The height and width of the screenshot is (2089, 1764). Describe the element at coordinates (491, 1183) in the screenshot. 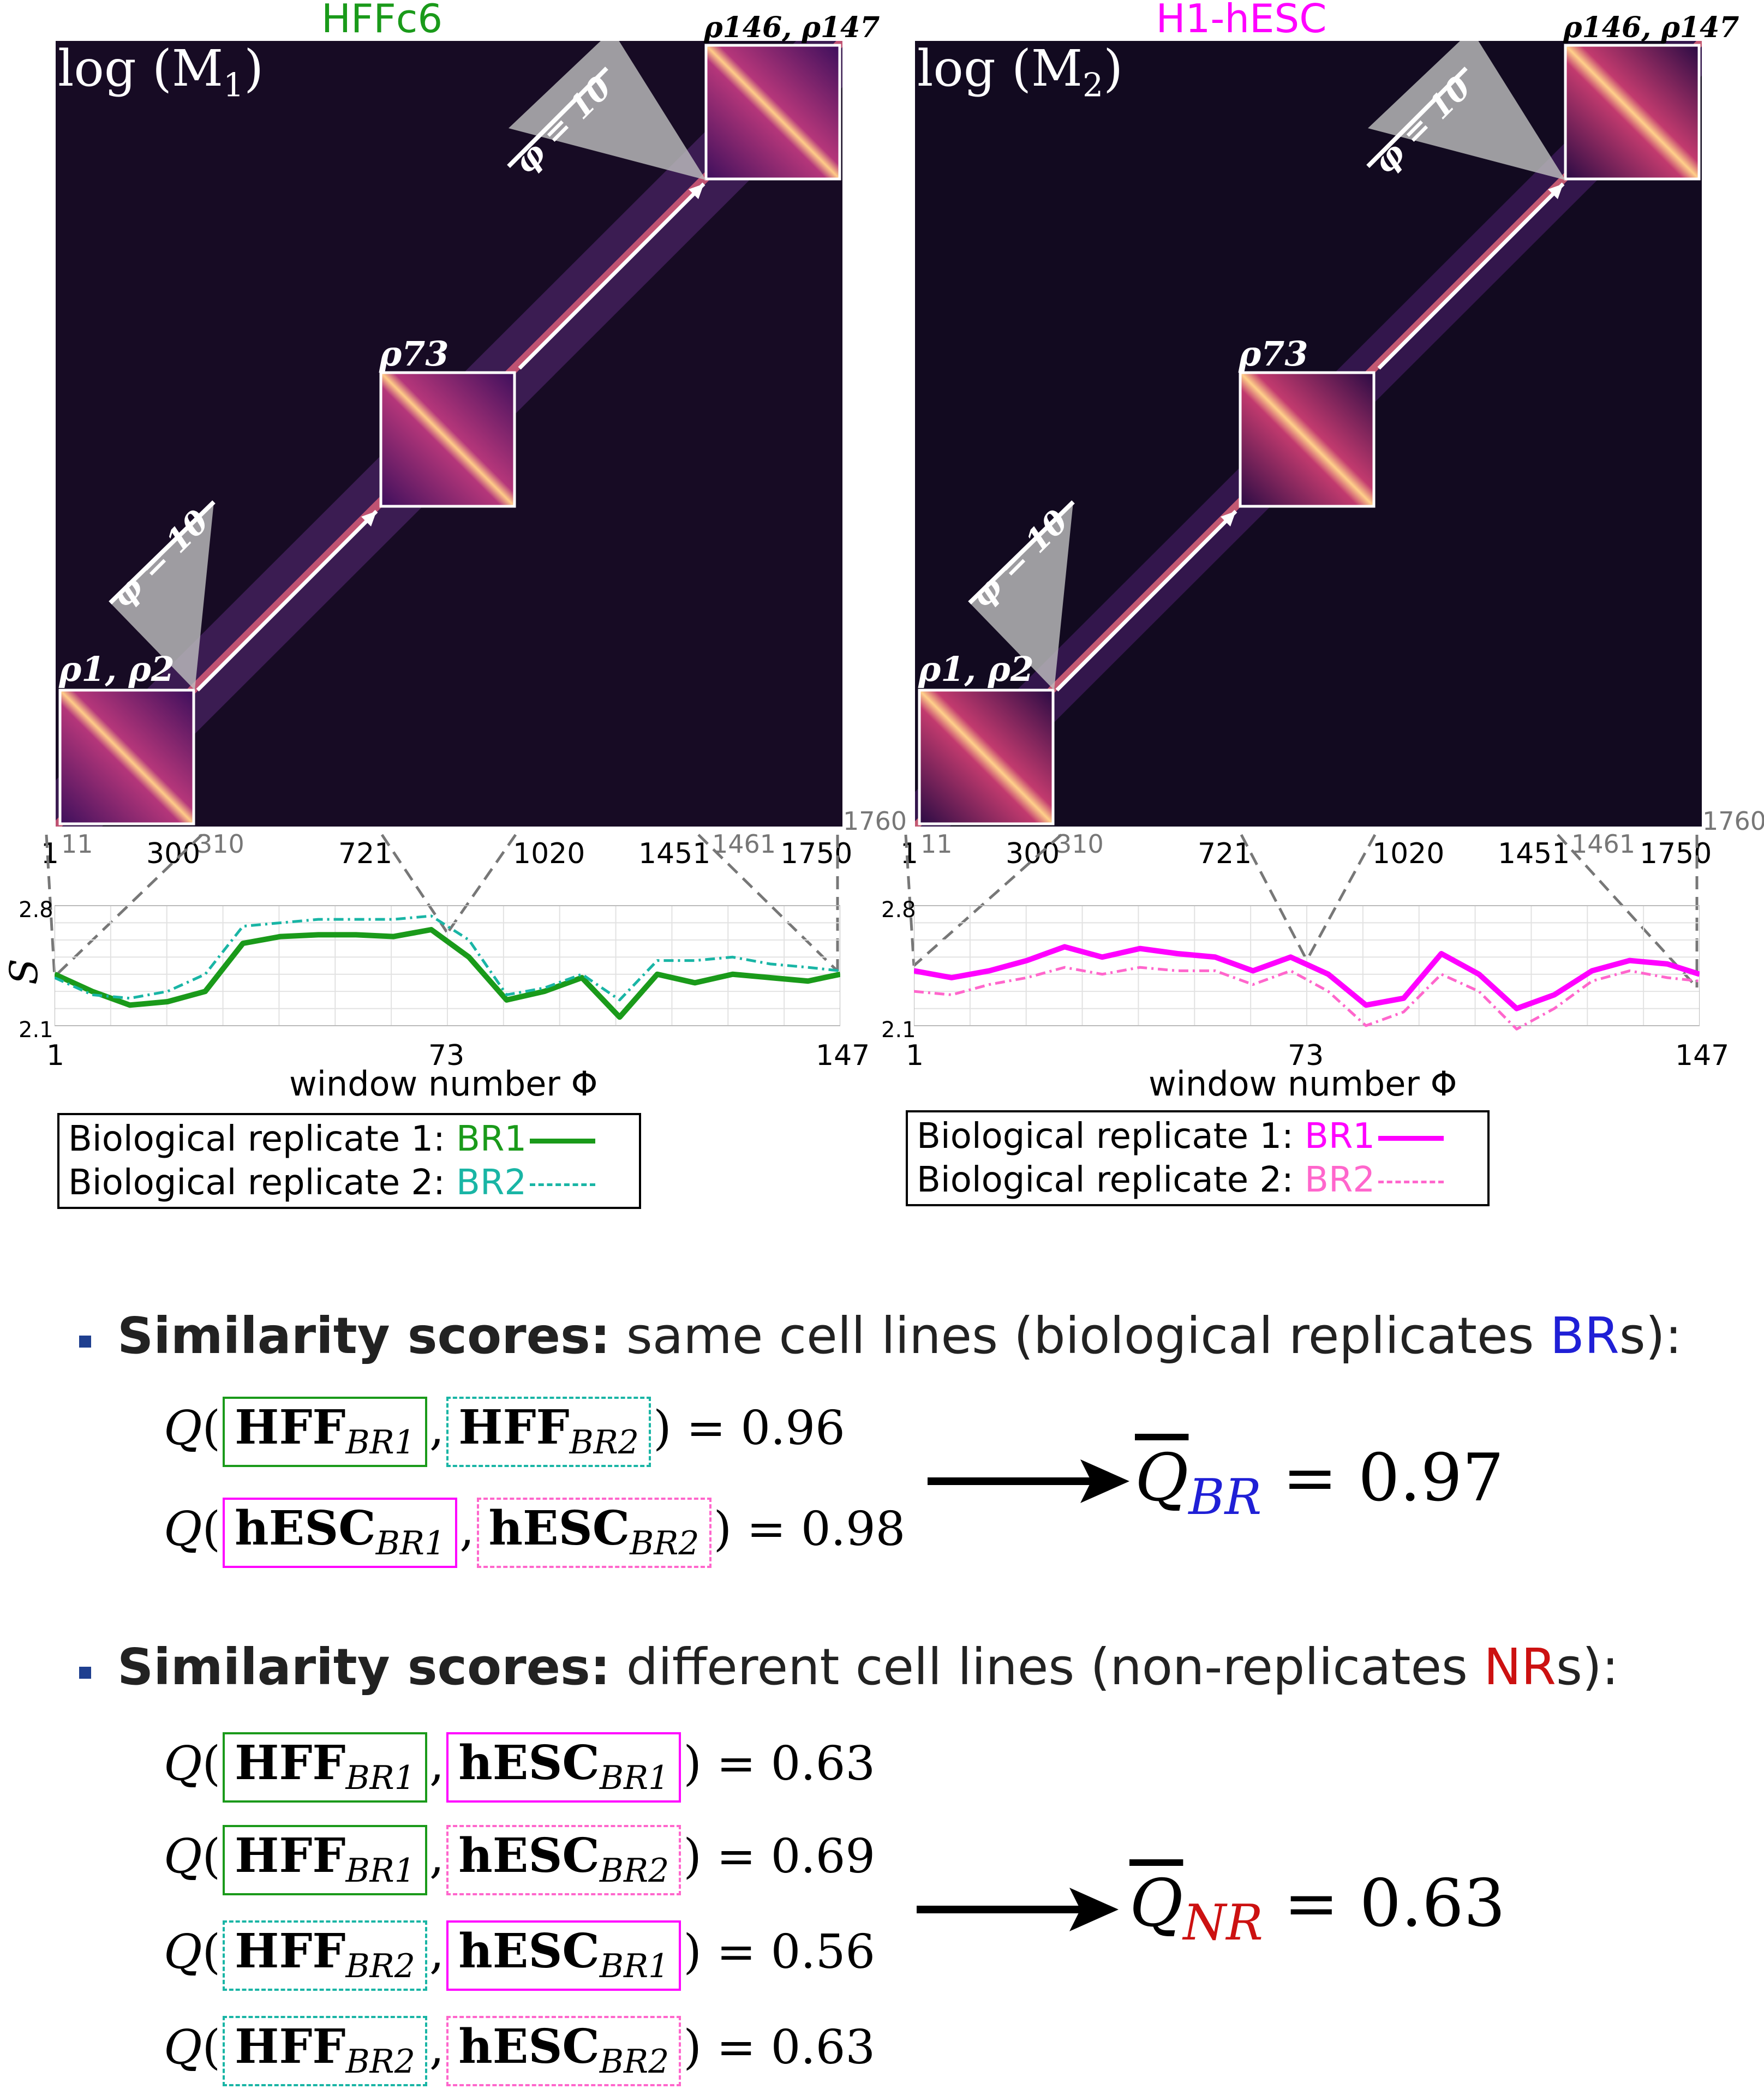

I see `legend-tag: BR2` at that location.